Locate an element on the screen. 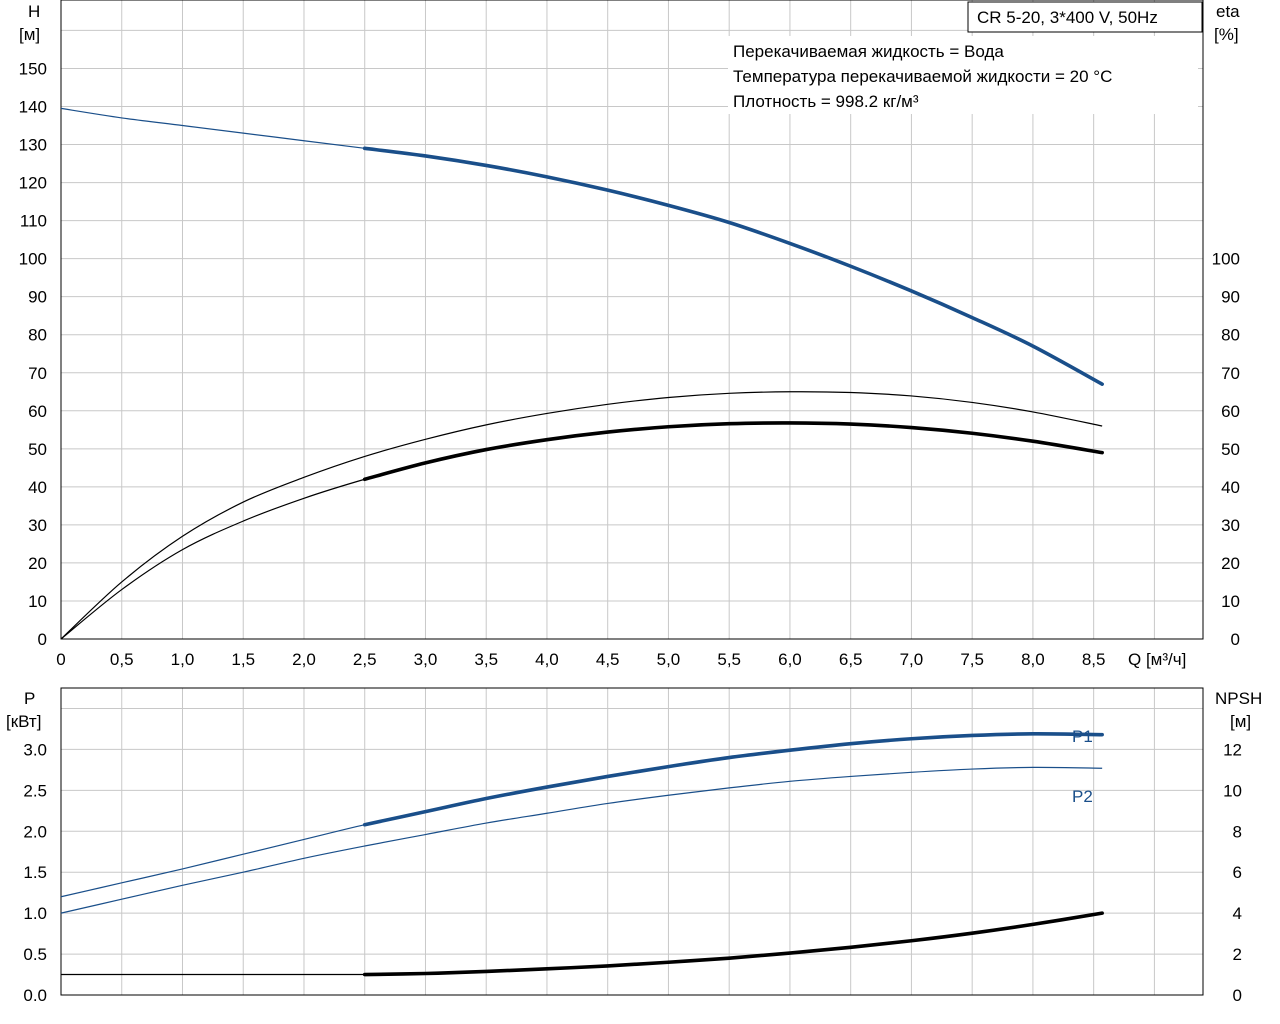  info-box-background is located at coordinates (963, 75).